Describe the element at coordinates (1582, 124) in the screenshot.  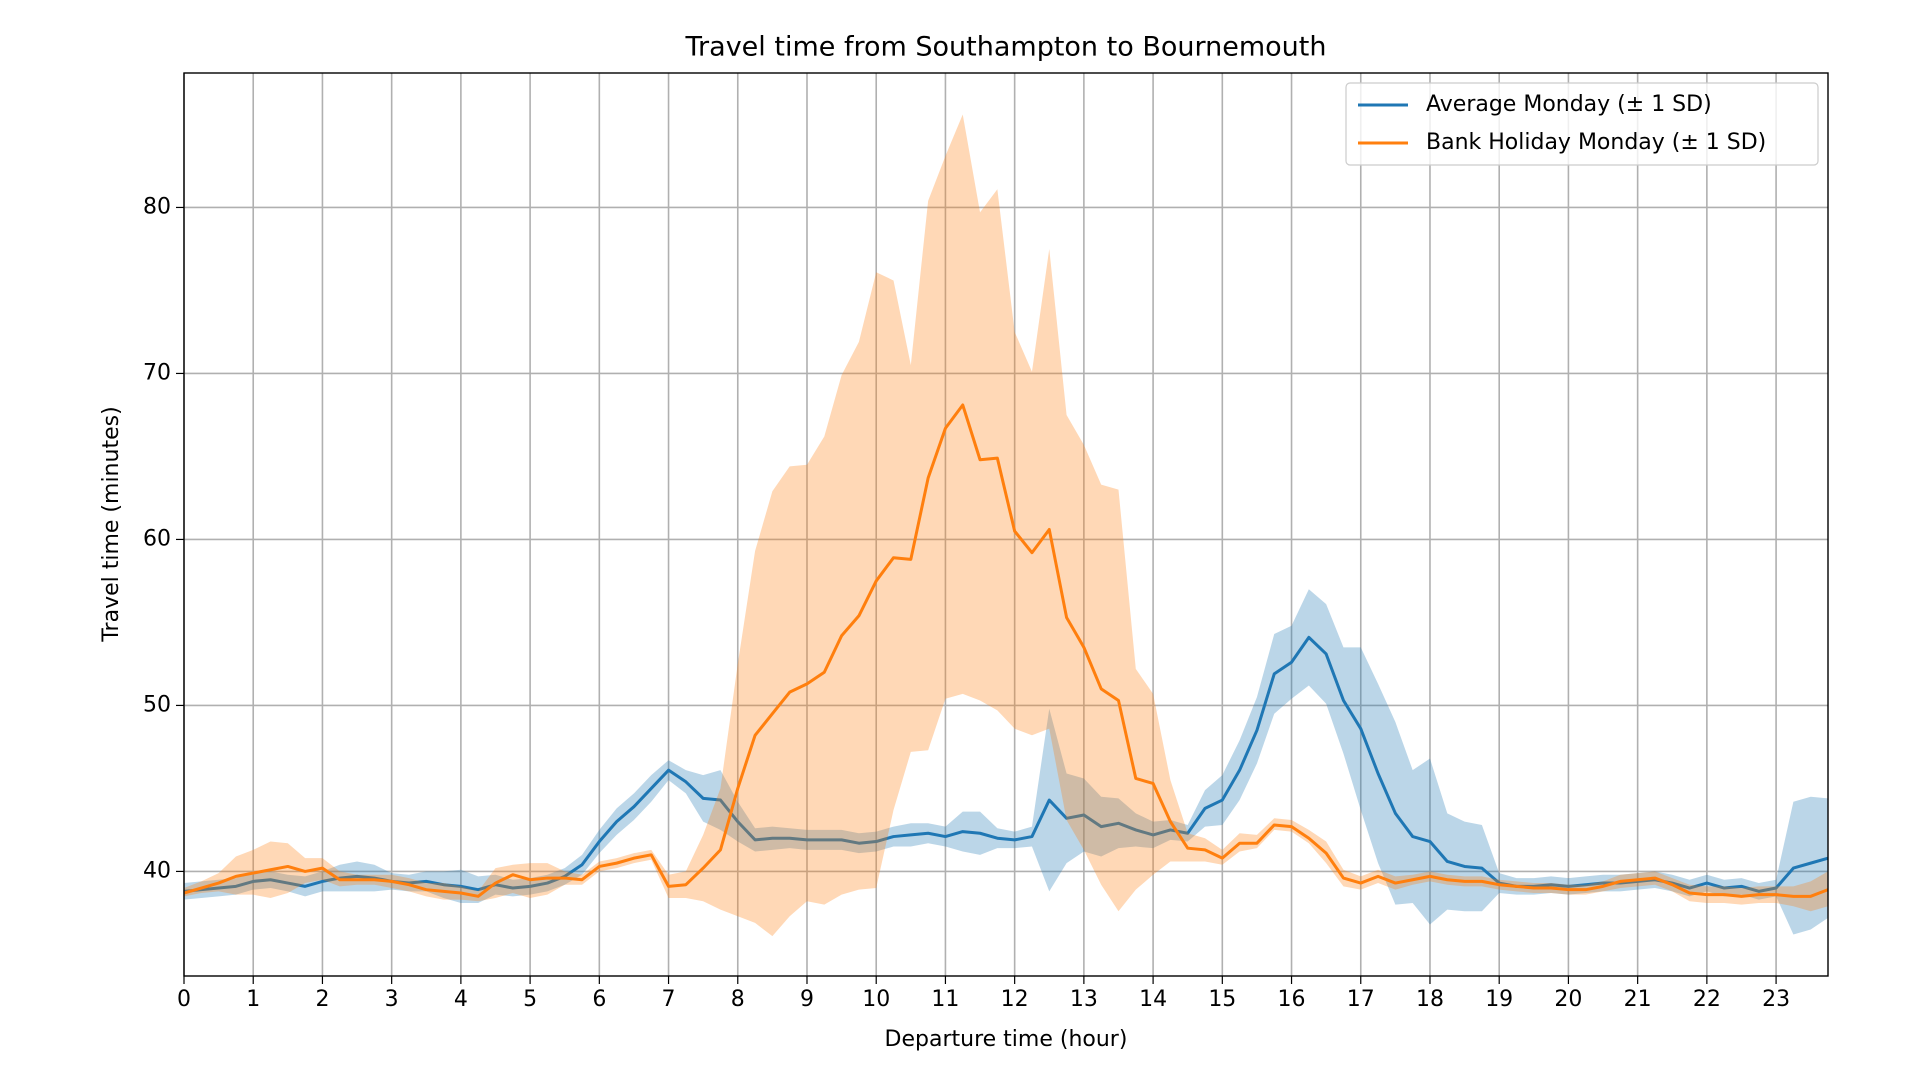
I see `legend-box` at that location.